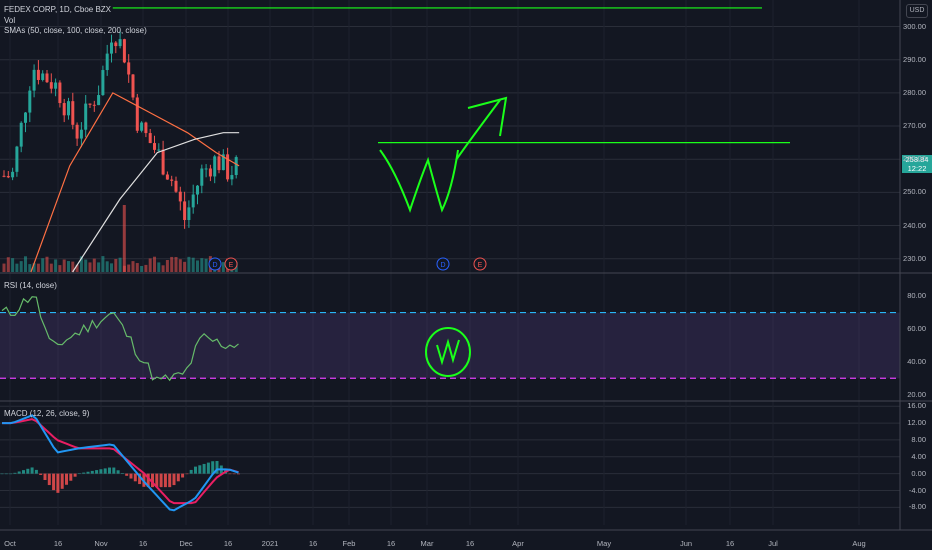 The width and height of the screenshot is (932, 550). What do you see at coordinates (47, 413) in the screenshot?
I see `macd-label: MACD (12, 26, close, 9)` at bounding box center [47, 413].